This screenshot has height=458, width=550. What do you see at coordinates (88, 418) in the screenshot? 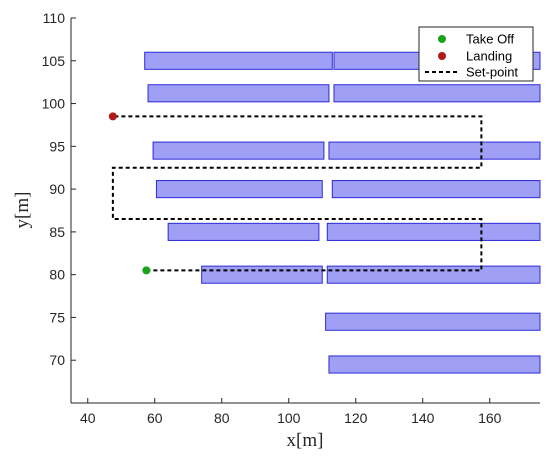
I see `x-tick-label-40: 40` at bounding box center [88, 418].